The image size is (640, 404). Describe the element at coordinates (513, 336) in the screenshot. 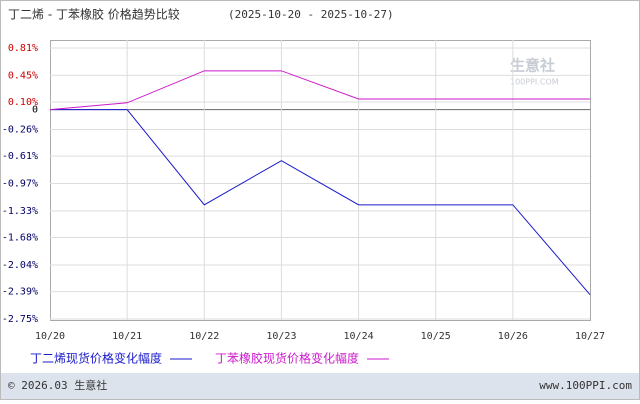

I see `x-tick-label: 10/26` at that location.